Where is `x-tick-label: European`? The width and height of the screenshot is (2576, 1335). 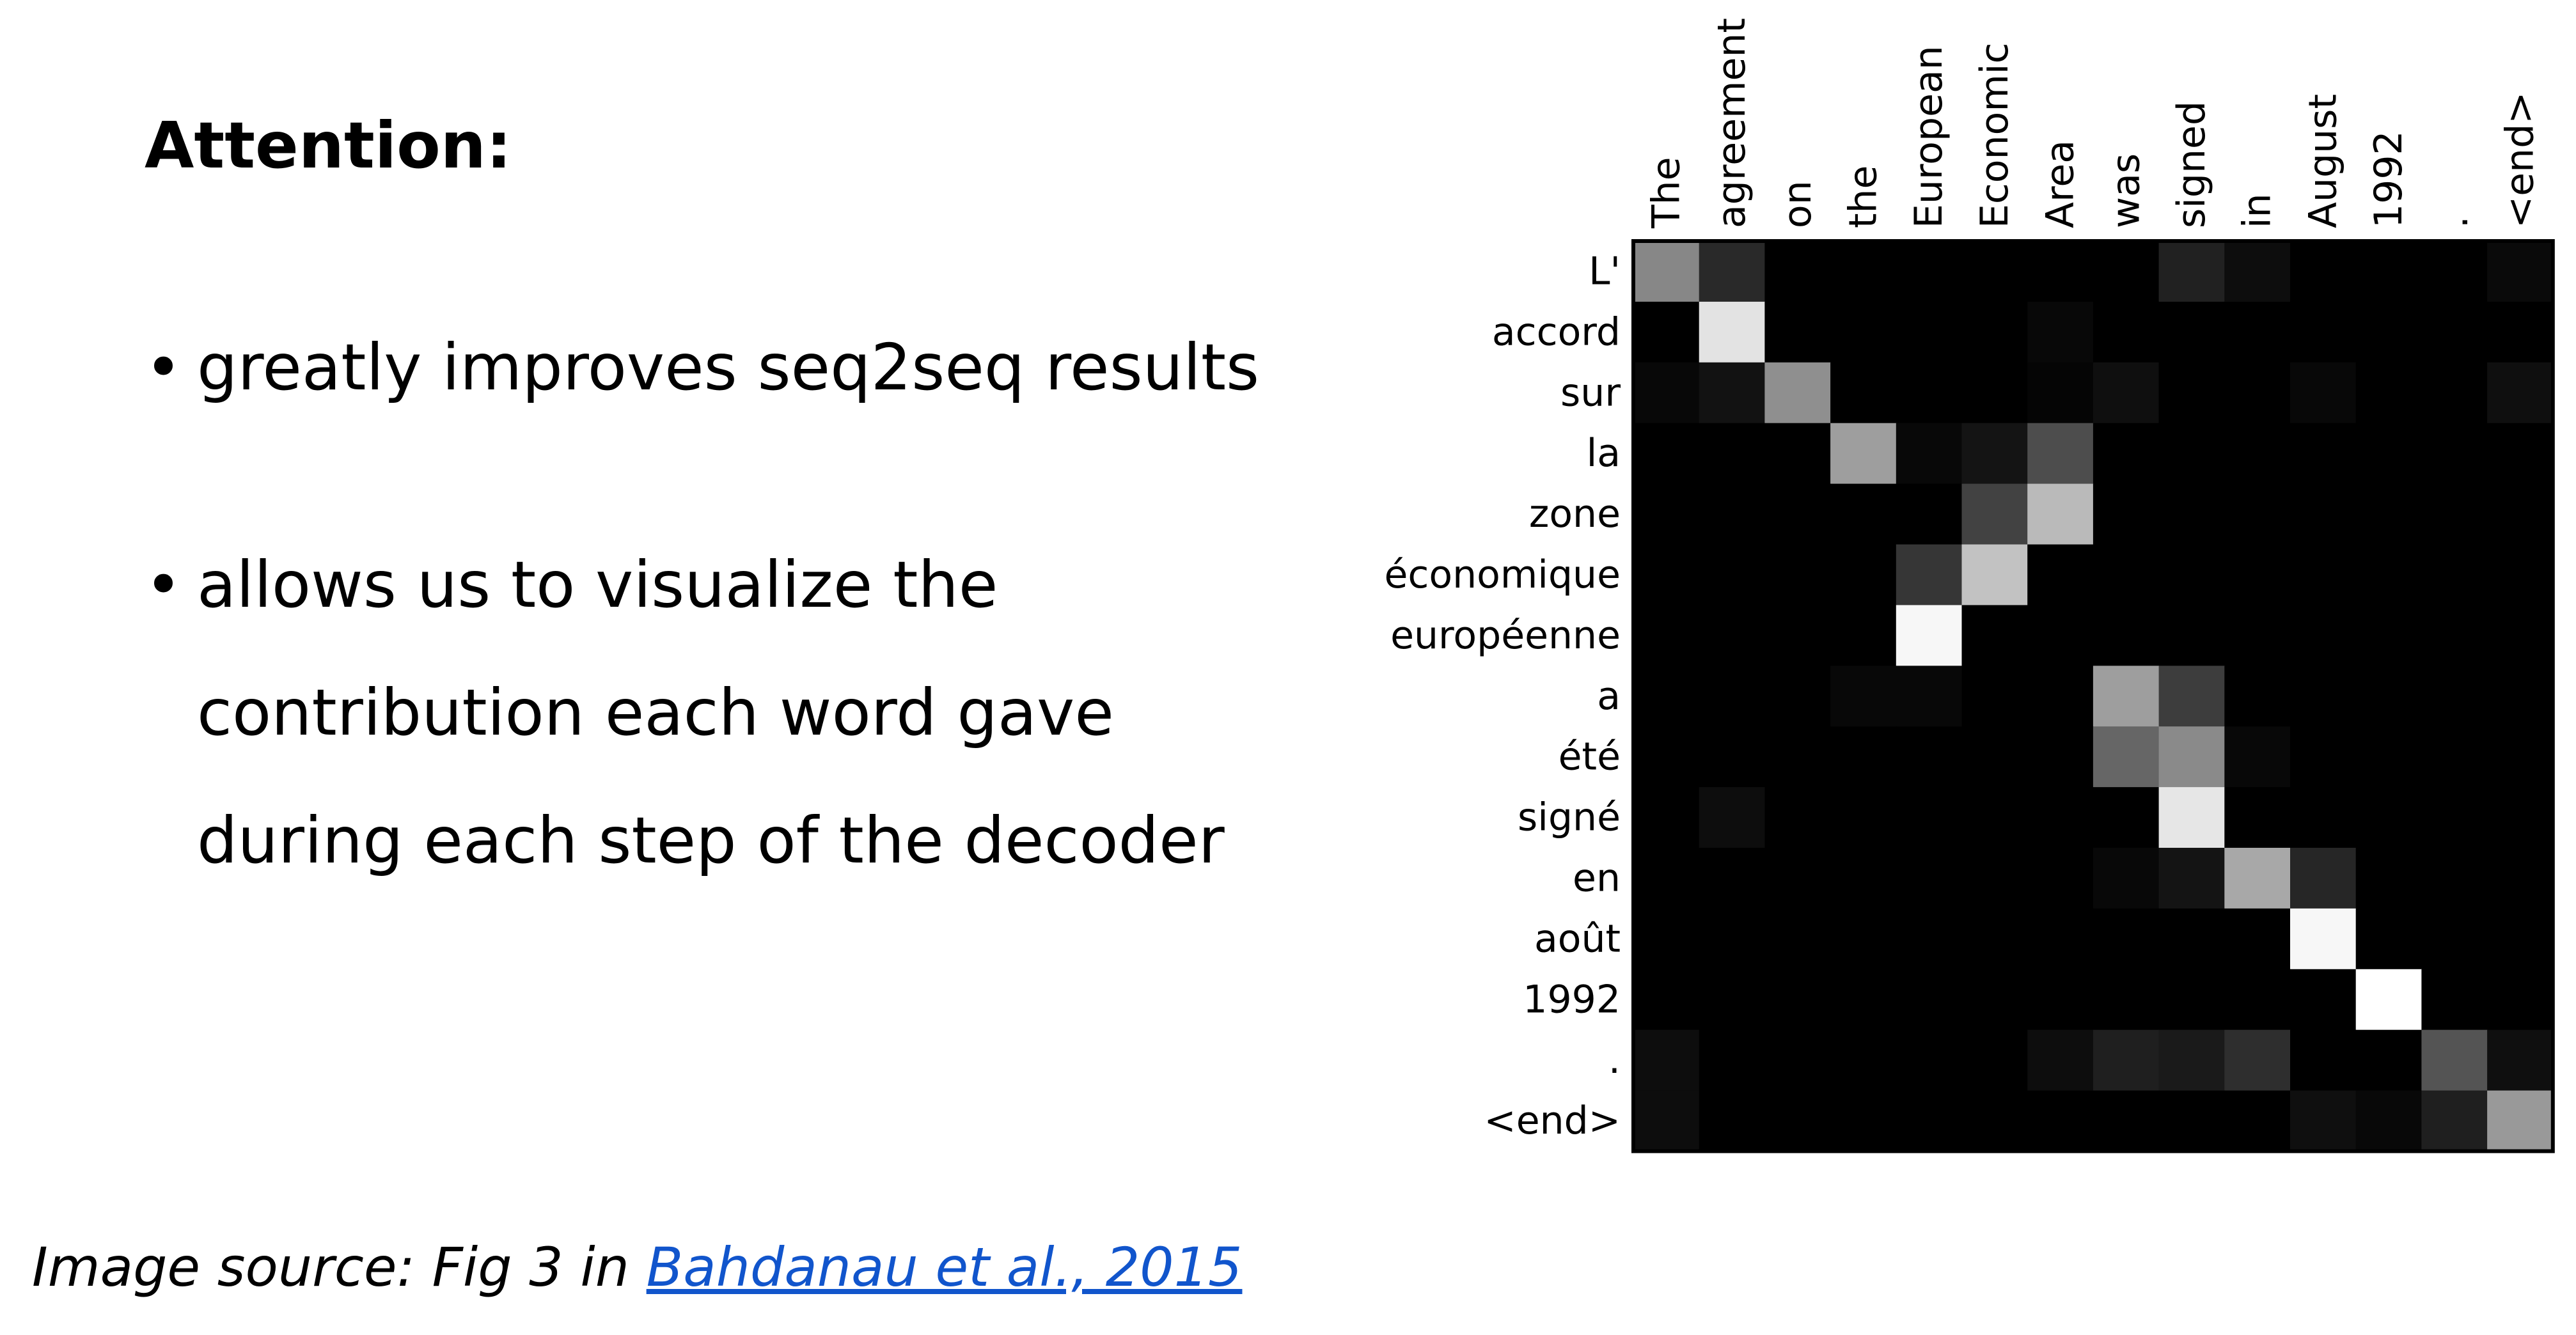
x-tick-label: European is located at coordinates (1928, 136).